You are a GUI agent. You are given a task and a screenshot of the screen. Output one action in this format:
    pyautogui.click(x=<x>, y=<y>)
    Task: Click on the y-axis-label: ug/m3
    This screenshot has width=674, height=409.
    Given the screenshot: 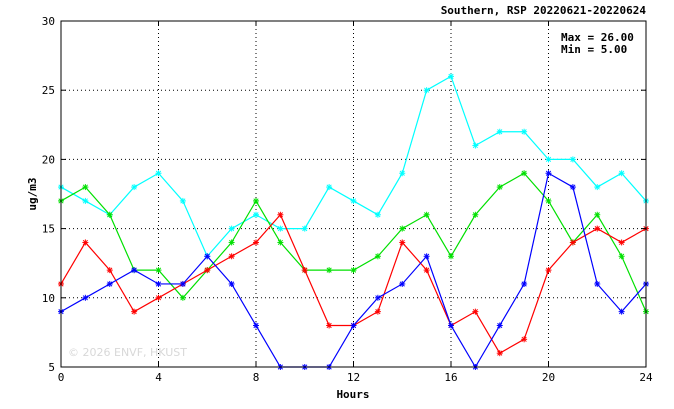 What is the action you would take?
    pyautogui.click(x=32, y=193)
    